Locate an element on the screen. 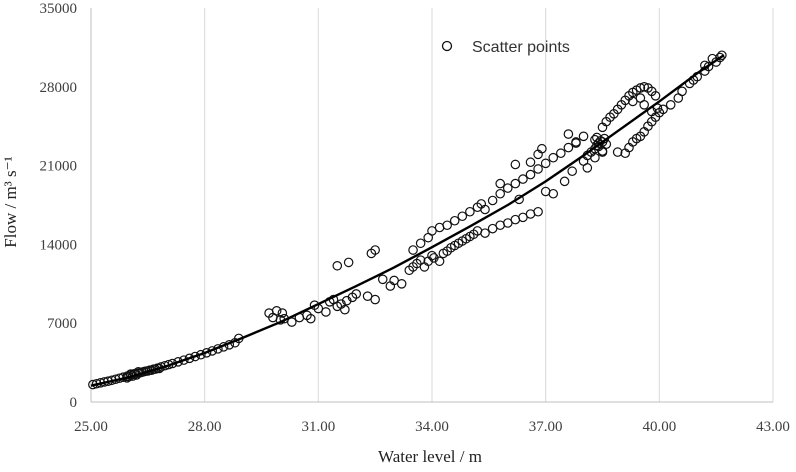 The image size is (796, 472). x-tick-label: 25.00 is located at coordinates (91, 427).